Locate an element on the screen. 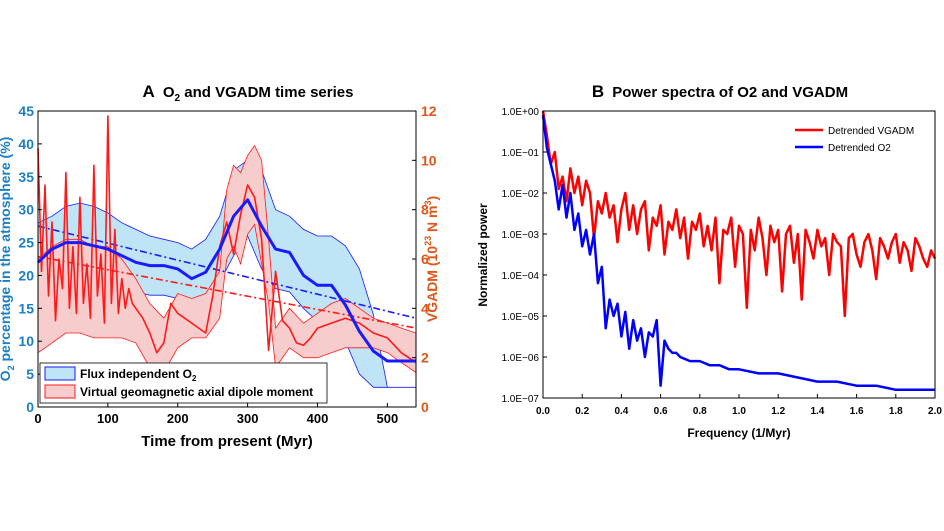  x-tick-label: 300 is located at coordinates (248, 418).